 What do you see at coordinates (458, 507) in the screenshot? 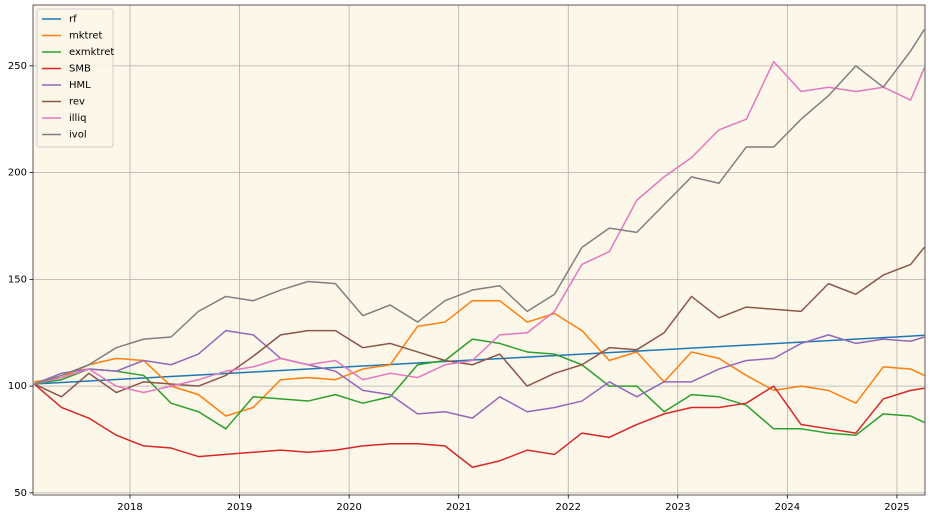
I see `x-tick-label: 2021` at bounding box center [458, 507].